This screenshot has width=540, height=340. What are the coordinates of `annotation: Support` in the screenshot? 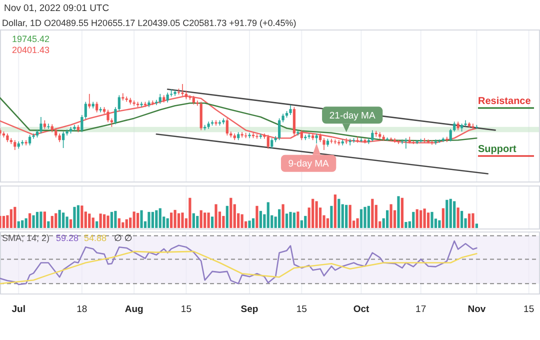 It's located at (497, 149).